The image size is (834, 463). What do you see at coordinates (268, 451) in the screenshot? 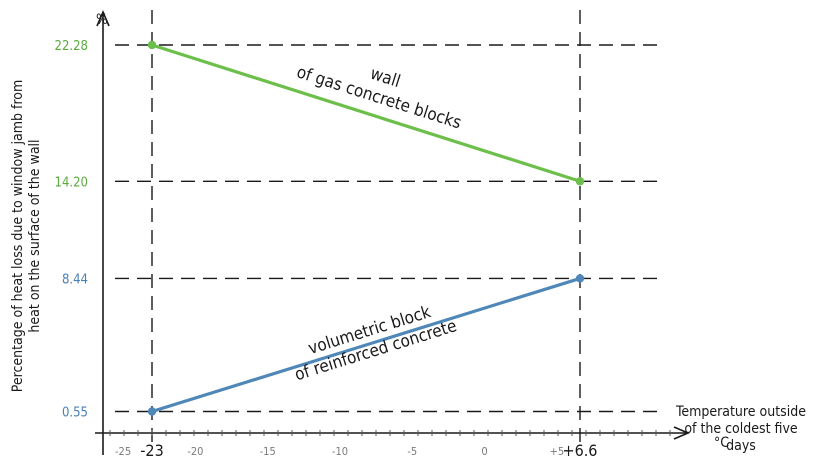
I see `x-tick-label: -15` at bounding box center [268, 451].